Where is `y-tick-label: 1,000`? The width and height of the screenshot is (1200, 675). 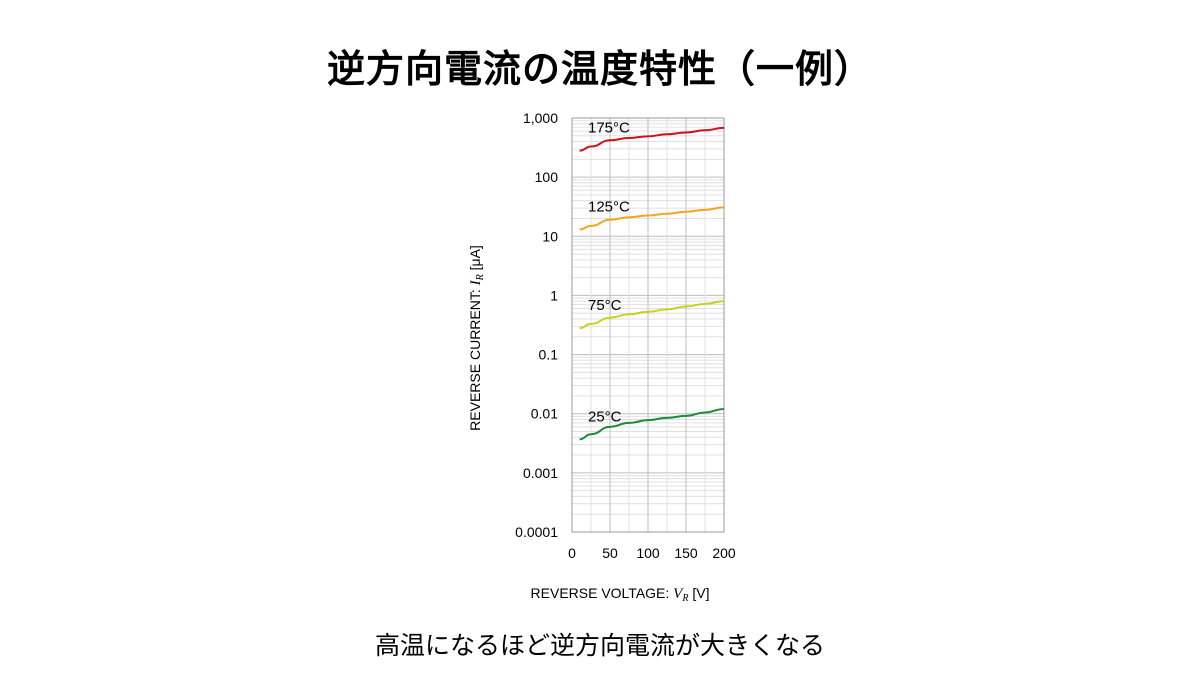
y-tick-label: 1,000 is located at coordinates (540, 118).